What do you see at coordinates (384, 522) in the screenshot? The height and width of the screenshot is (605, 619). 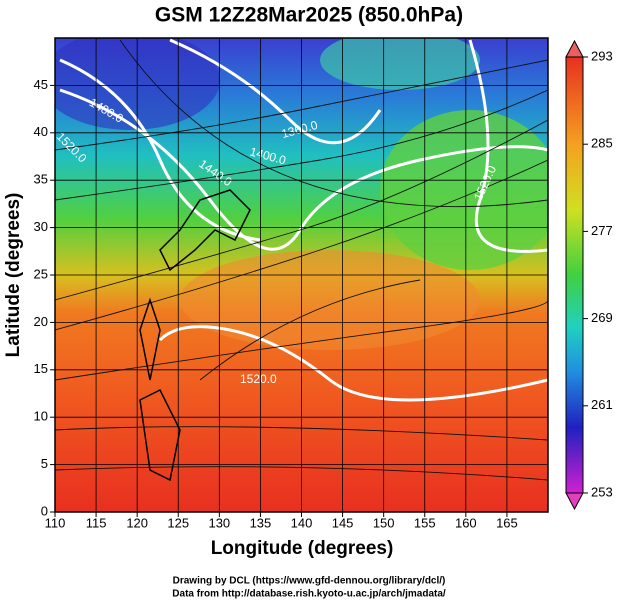 I see `x-tick-label: 150` at bounding box center [384, 522].